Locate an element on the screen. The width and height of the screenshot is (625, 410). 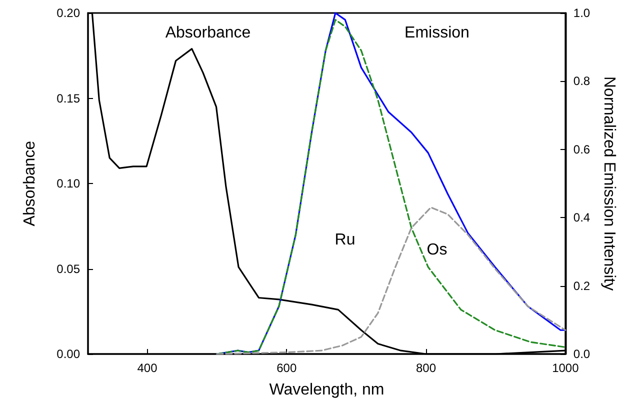
y2-axis-title: Normalized Emission Intensity is located at coordinates (609, 183).